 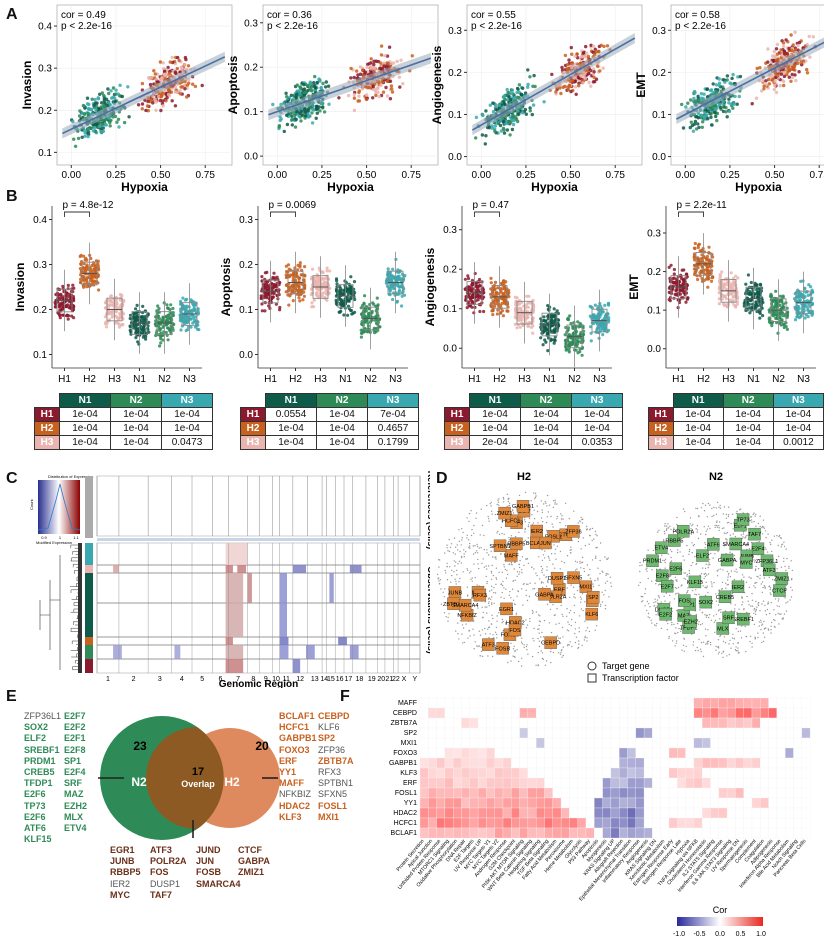 I want to click on x-tick-label: 0.00, so click(x=278, y=175).